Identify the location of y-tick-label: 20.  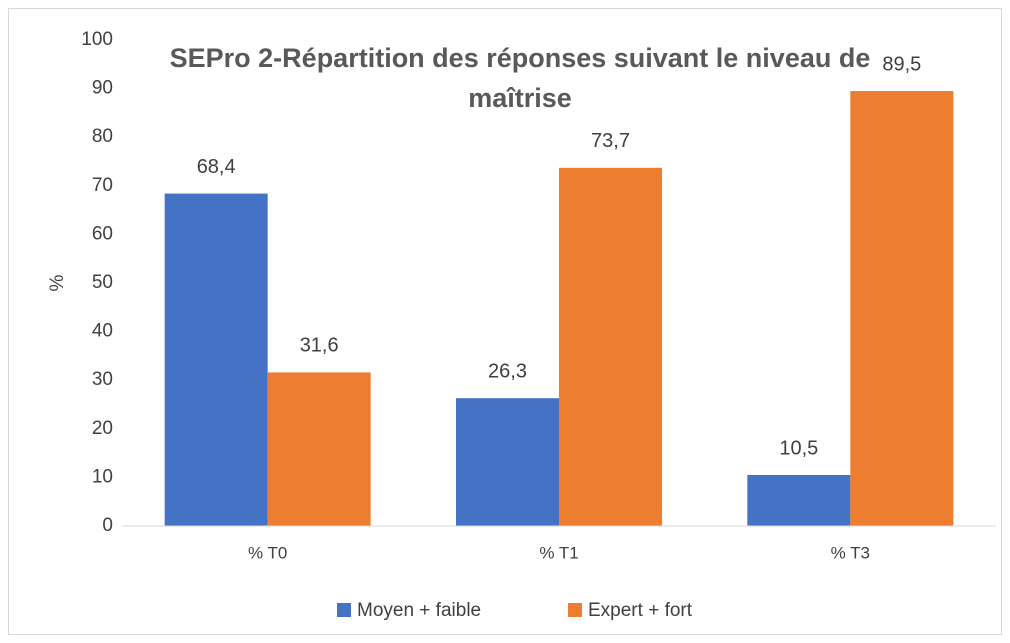
(102, 428).